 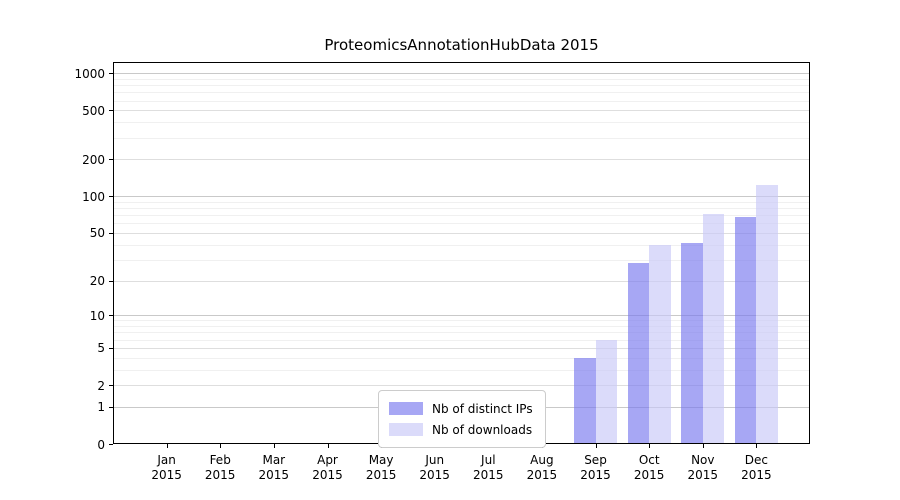 What do you see at coordinates (650, 446) in the screenshot?
I see `x-tick-oct` at bounding box center [650, 446].